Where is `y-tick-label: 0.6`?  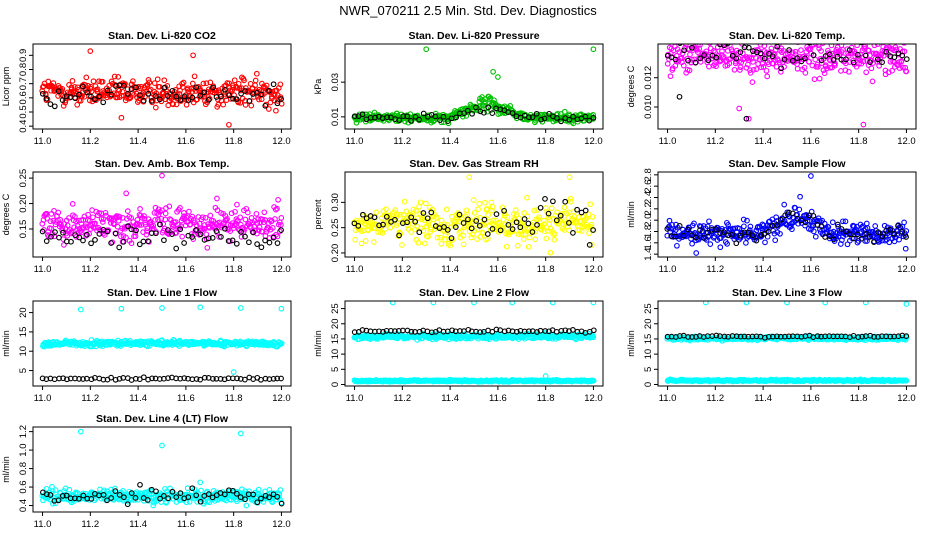 y-tick-label: 0.6 is located at coordinates (23, 97).